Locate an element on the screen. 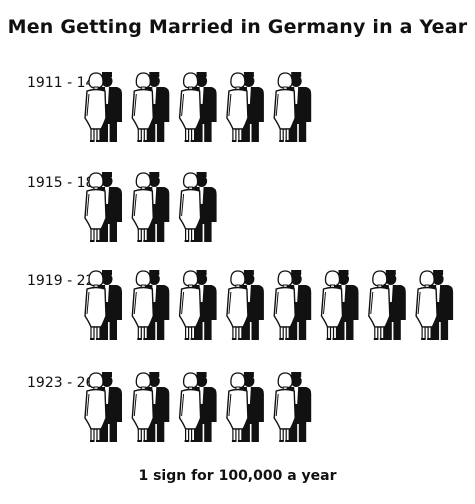  row-label: 1915 - 18 is located at coordinates (61, 183).